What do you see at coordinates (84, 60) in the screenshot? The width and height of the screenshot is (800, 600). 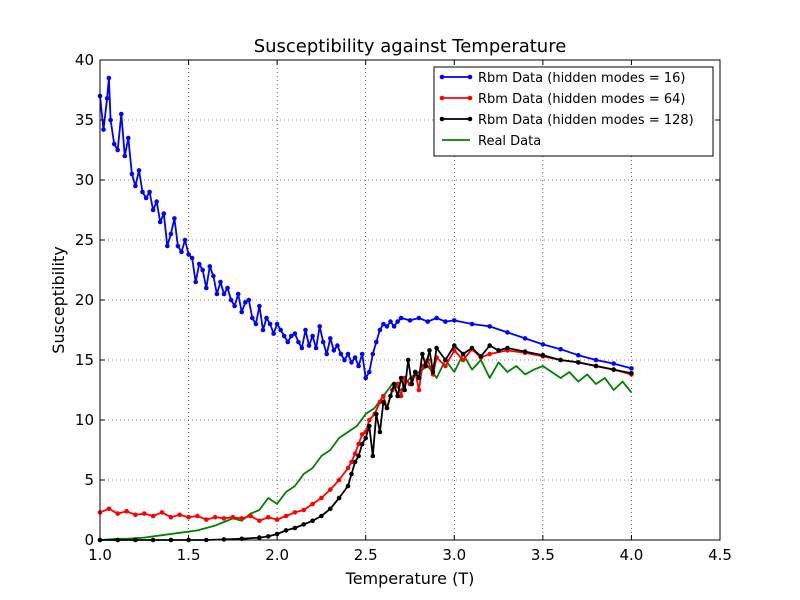 I see `y-tick-label: 40` at bounding box center [84, 60].